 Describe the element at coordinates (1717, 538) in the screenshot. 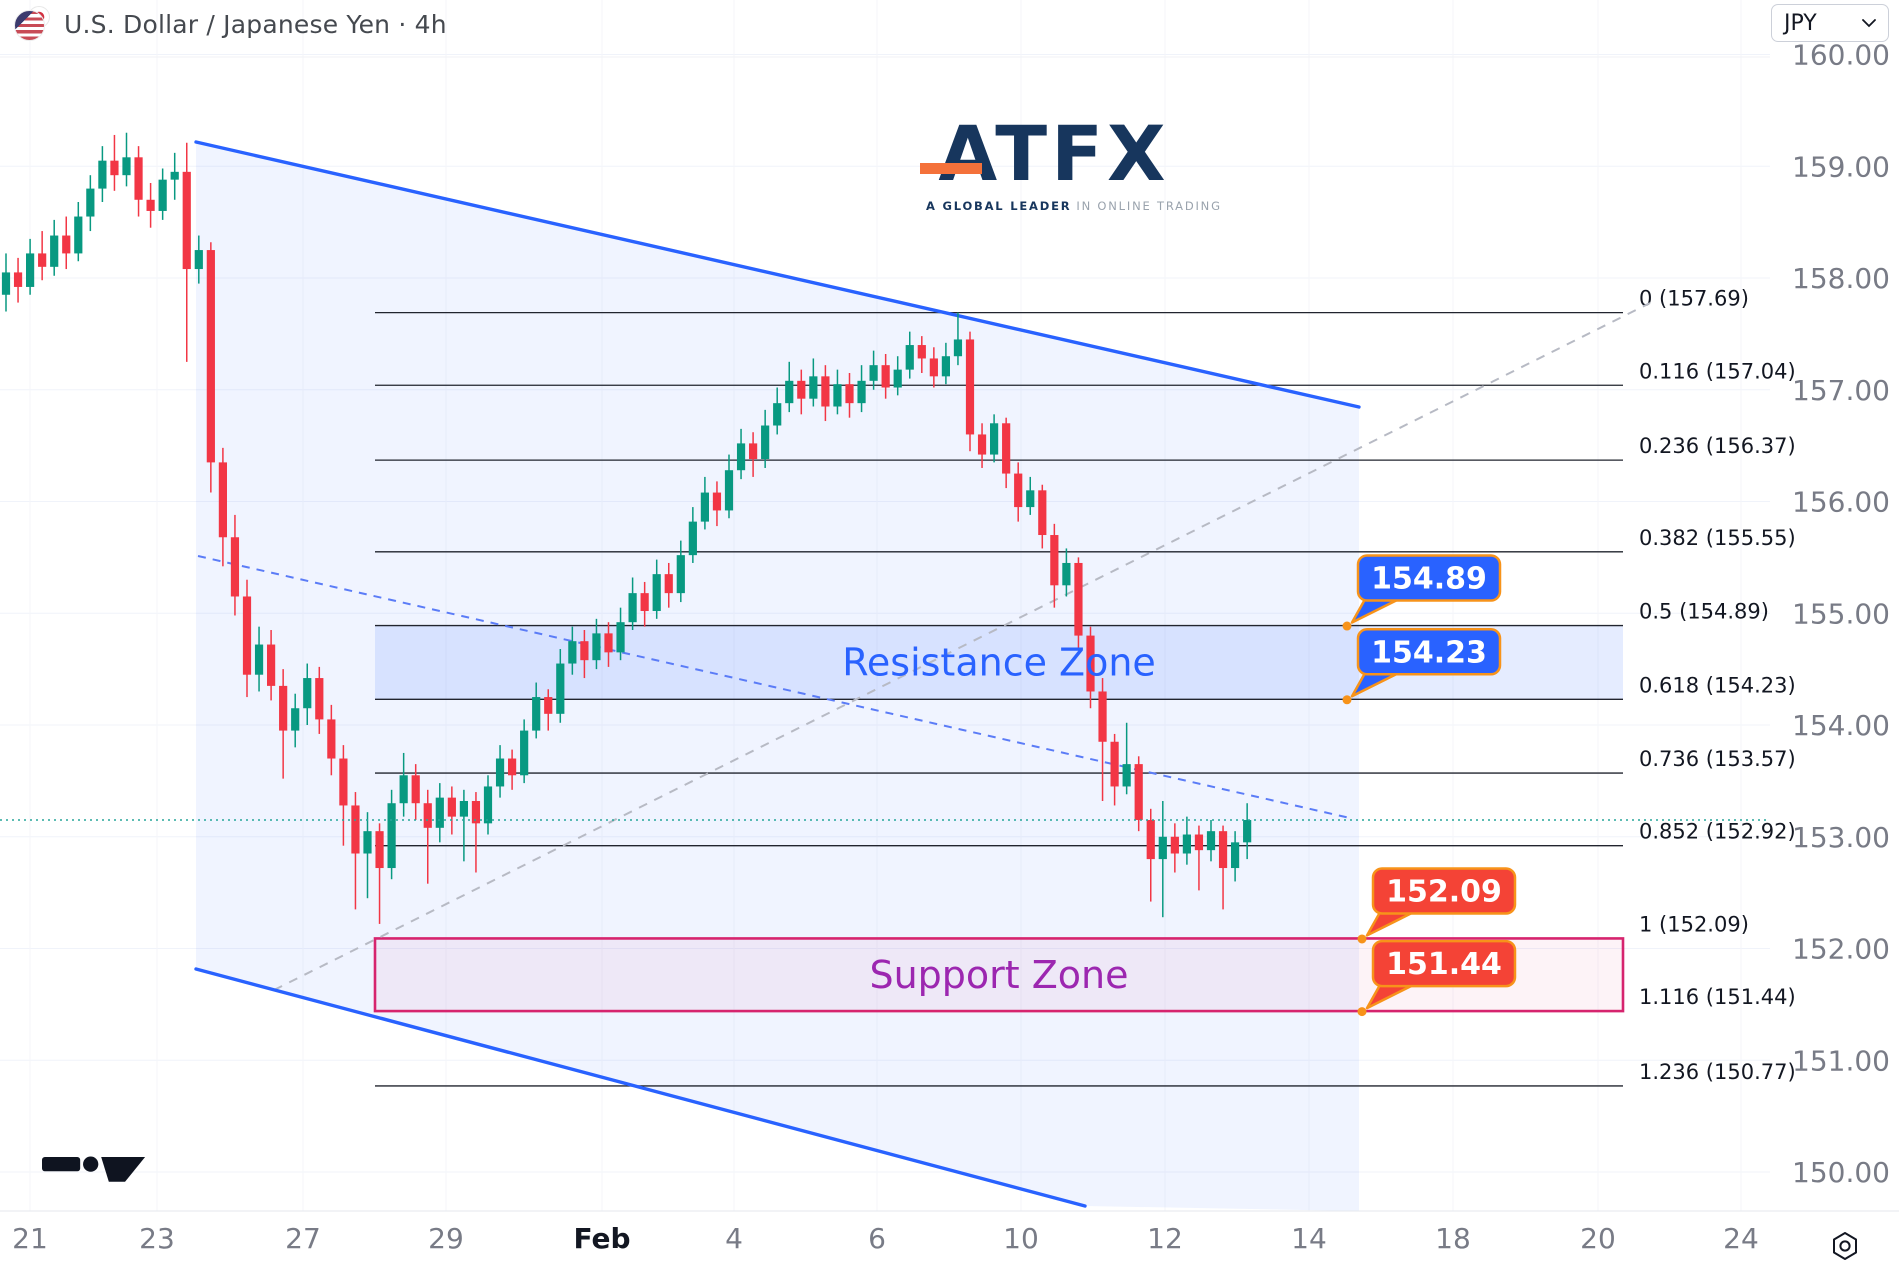

I see `fib-label: 0.382 (155.55)` at that location.